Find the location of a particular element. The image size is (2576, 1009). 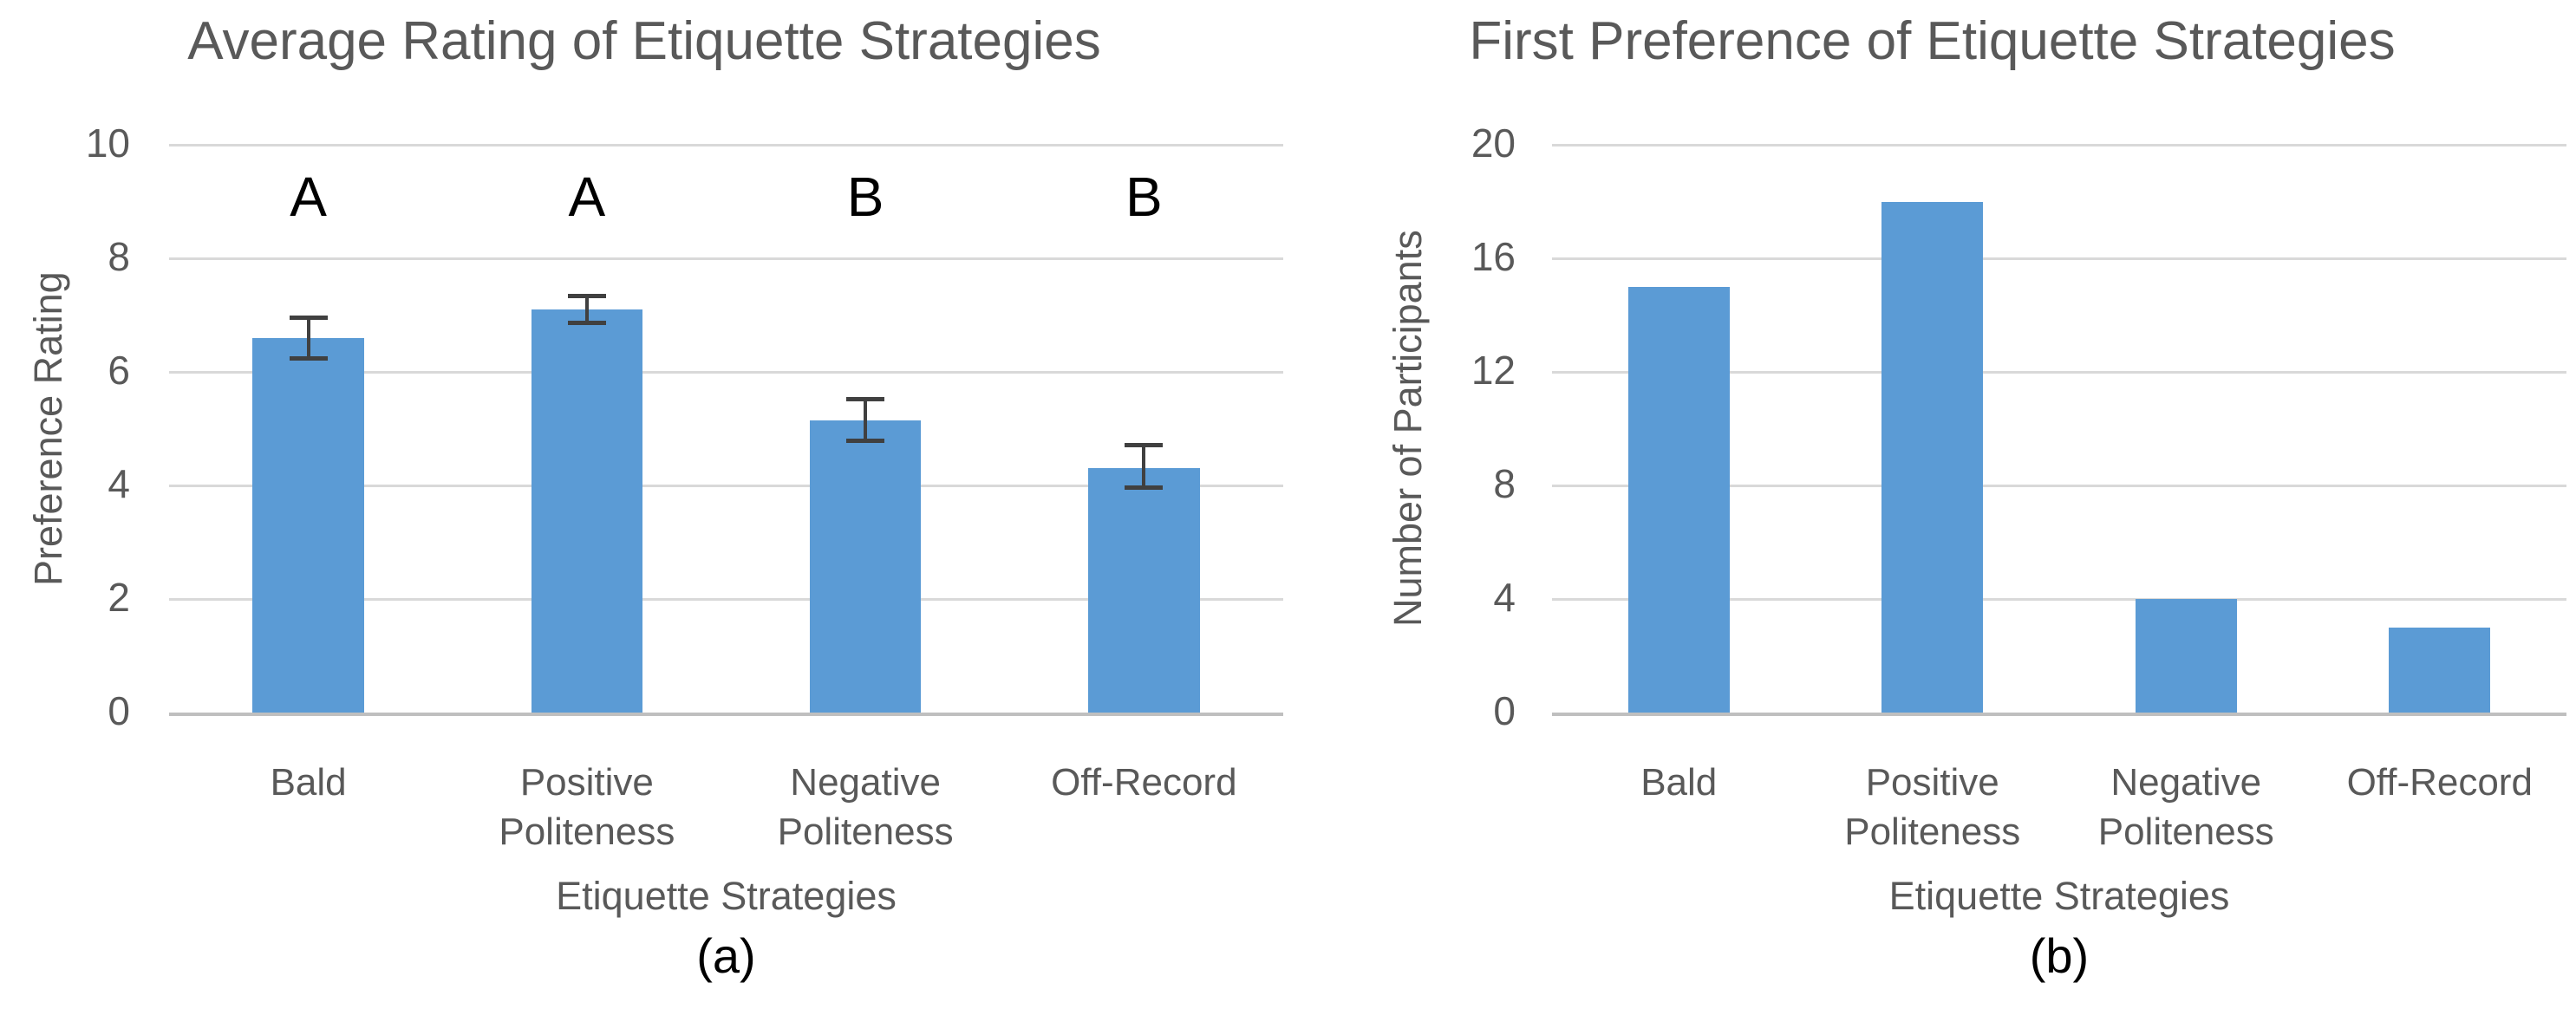

y-tick-label: 20 is located at coordinates (1493, 143).